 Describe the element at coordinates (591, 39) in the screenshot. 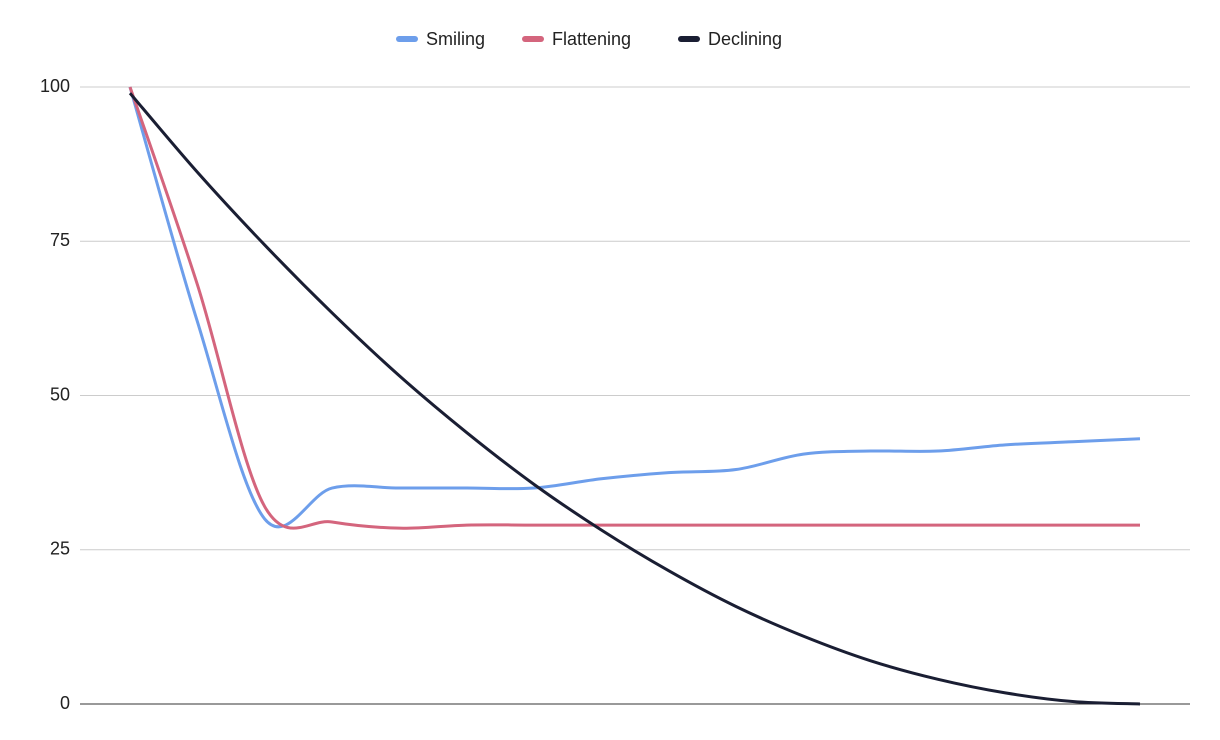

I see `legend-label: Flattening` at that location.